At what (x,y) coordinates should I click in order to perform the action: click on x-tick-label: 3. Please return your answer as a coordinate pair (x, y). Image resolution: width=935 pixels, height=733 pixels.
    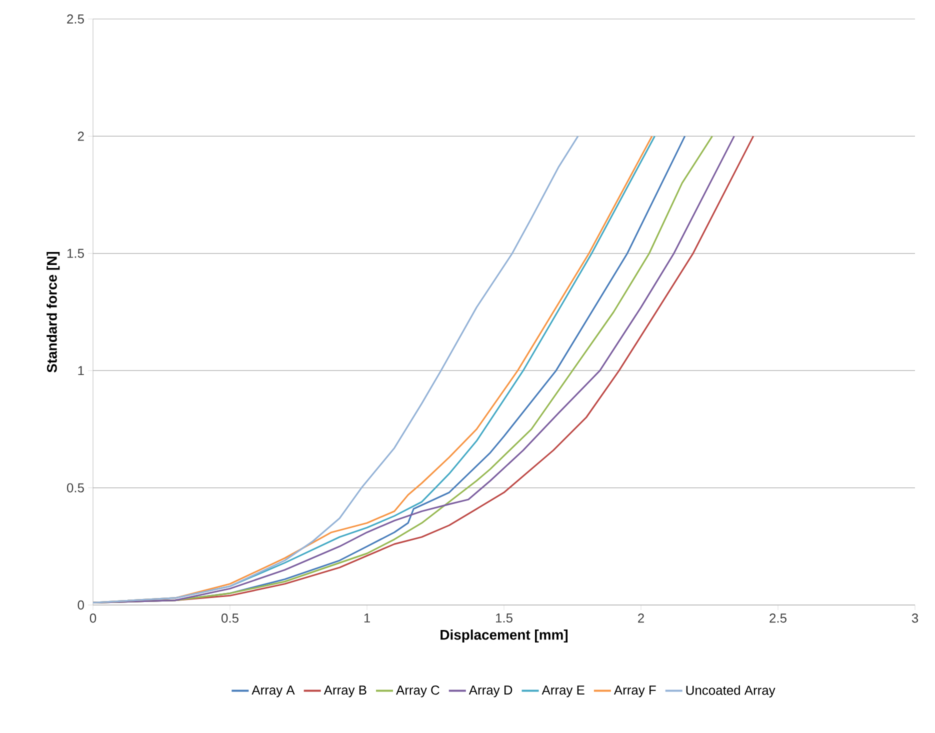
    Looking at the image, I should click on (915, 618).